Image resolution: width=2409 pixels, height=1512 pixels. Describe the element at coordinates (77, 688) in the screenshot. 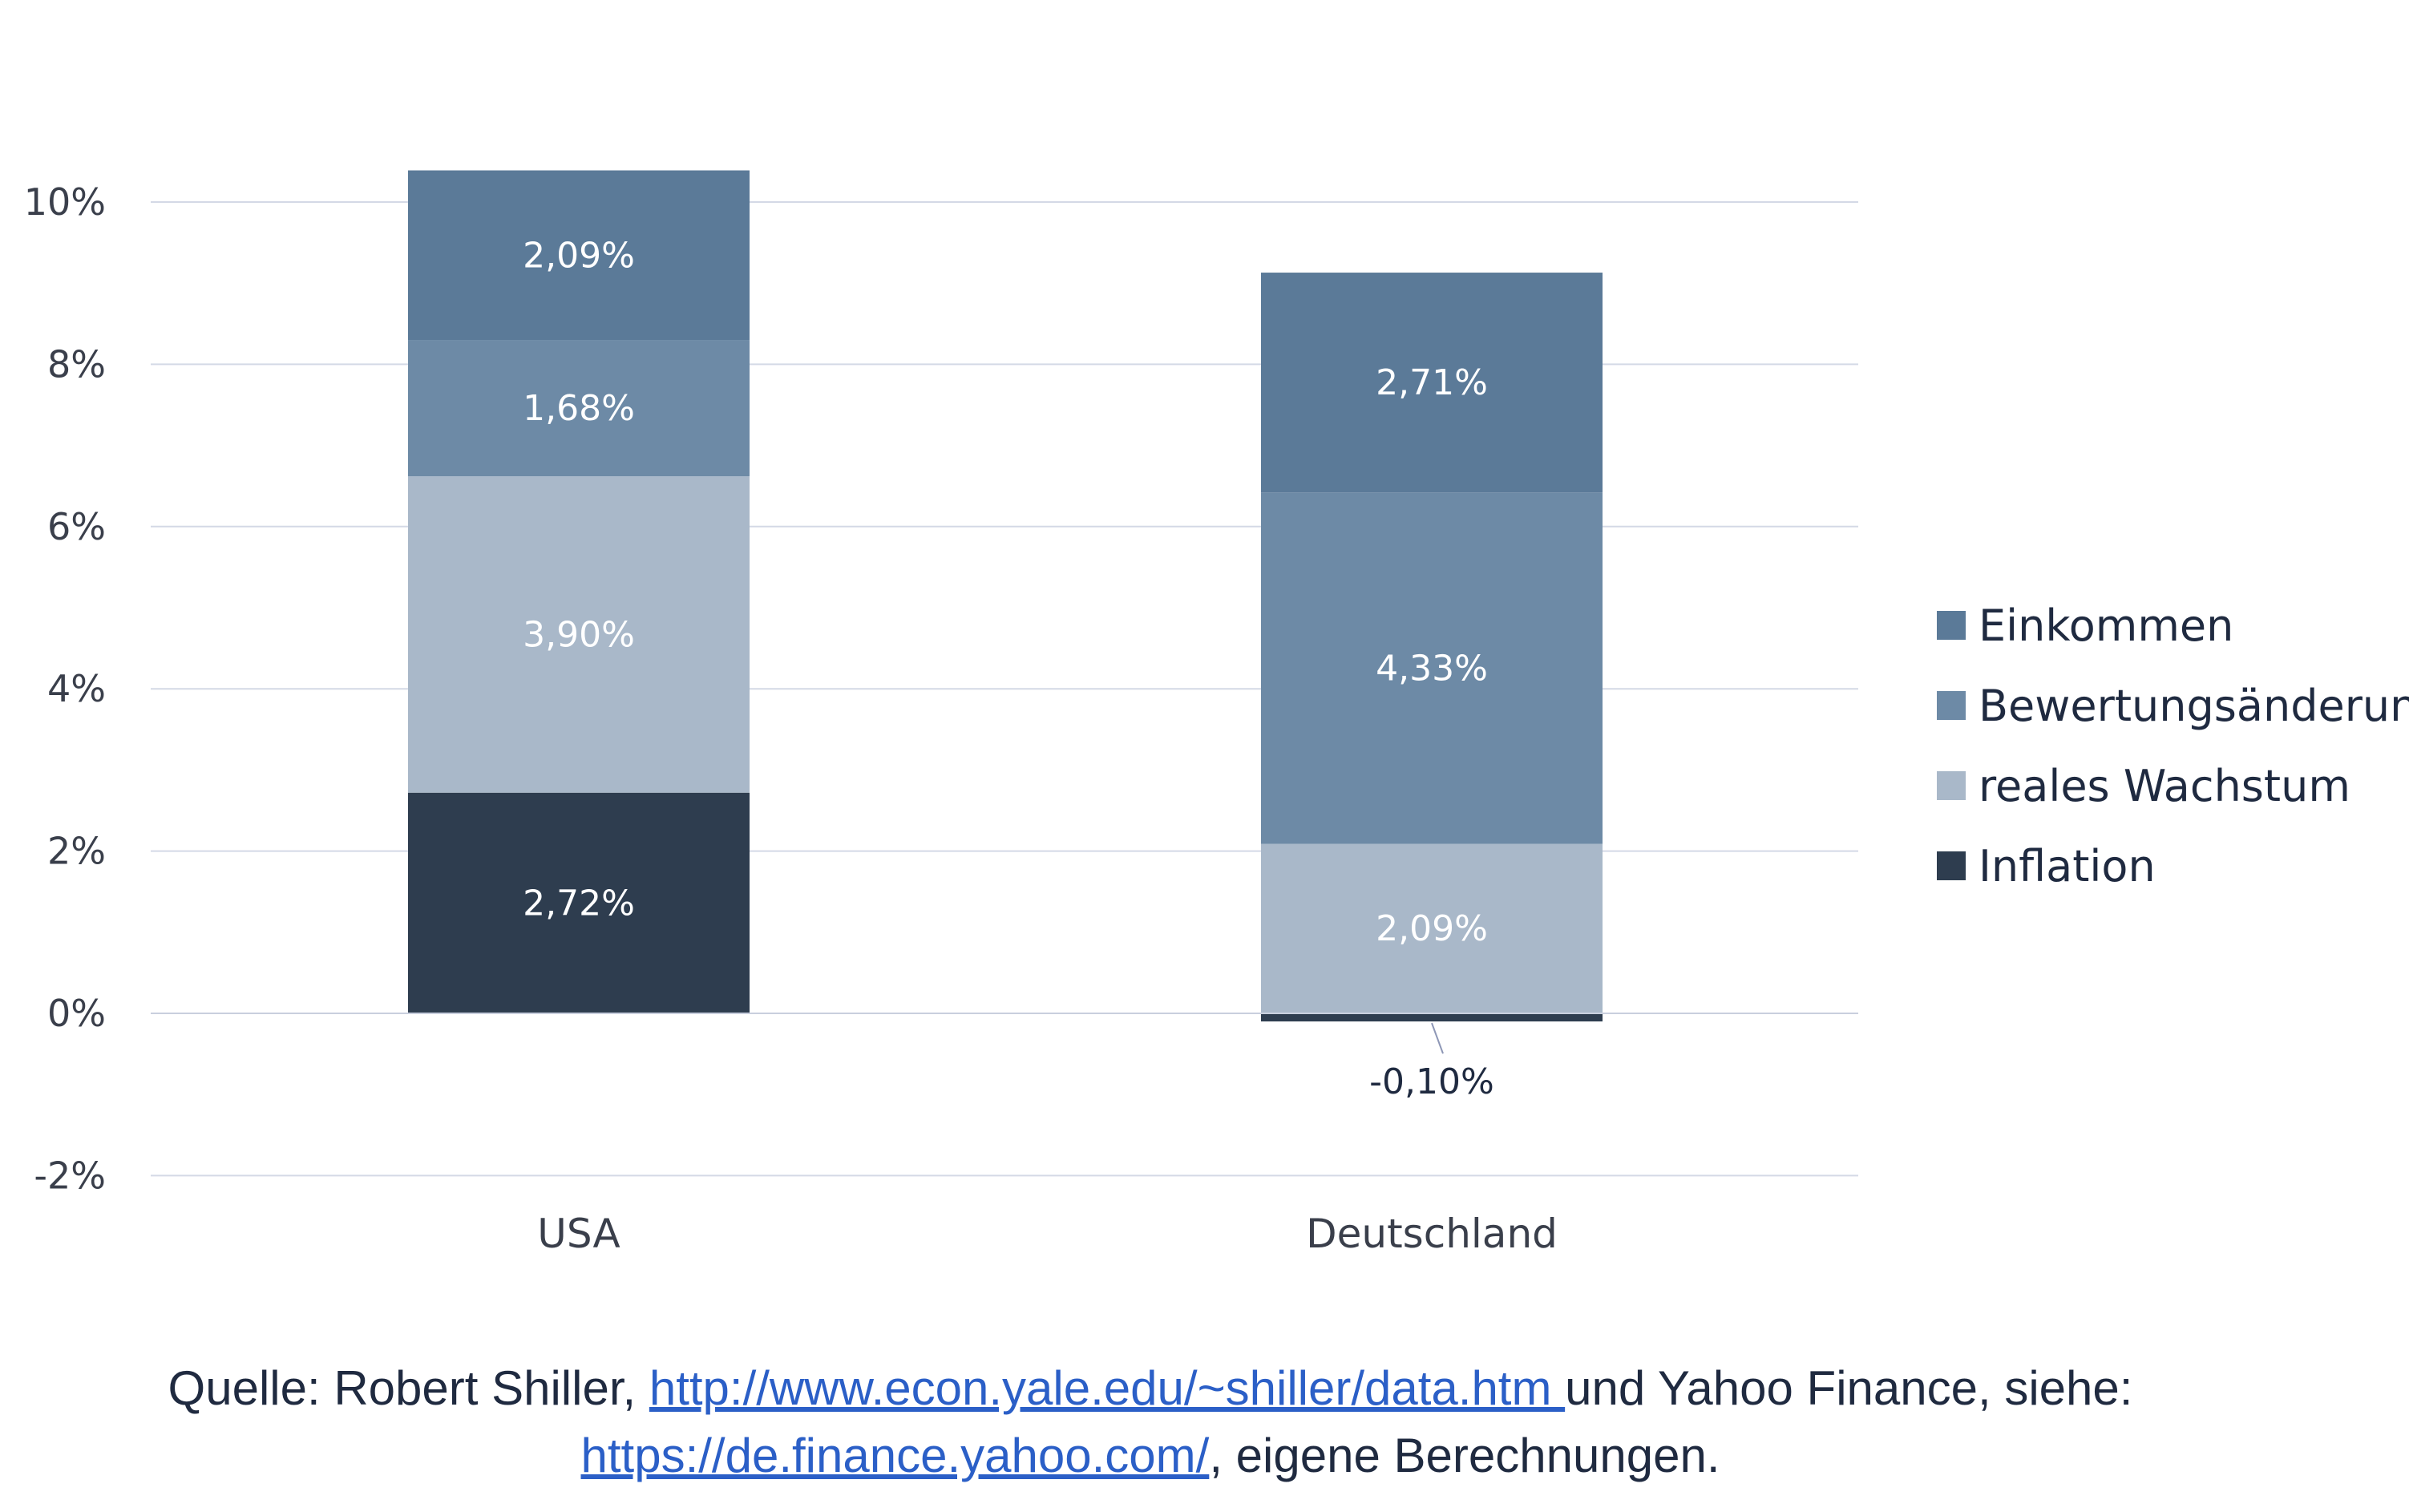

I see `y-tick-label: 4%` at that location.